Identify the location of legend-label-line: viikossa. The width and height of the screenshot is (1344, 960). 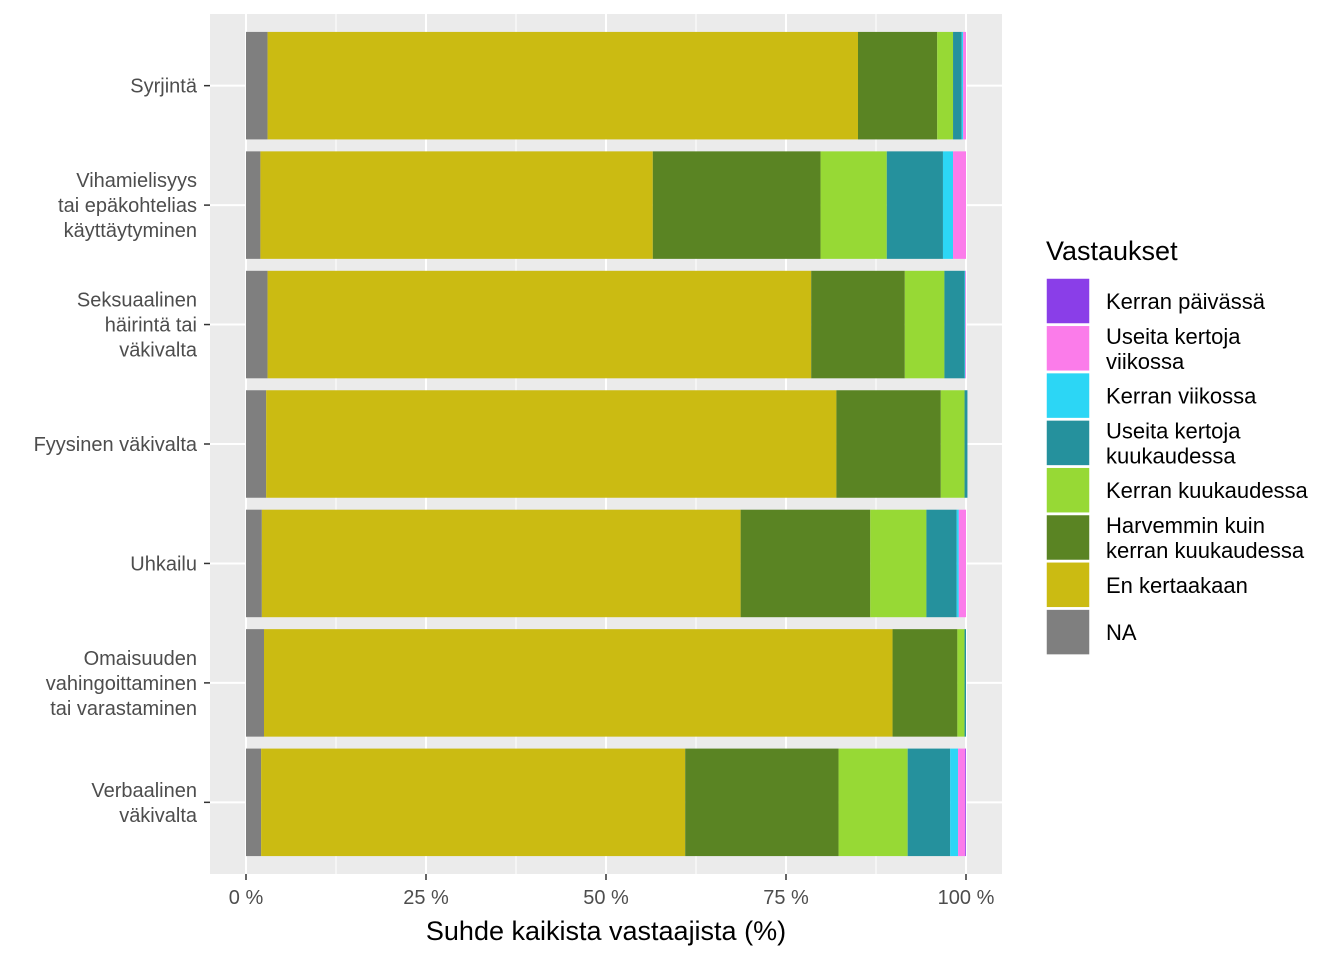
(1145, 361).